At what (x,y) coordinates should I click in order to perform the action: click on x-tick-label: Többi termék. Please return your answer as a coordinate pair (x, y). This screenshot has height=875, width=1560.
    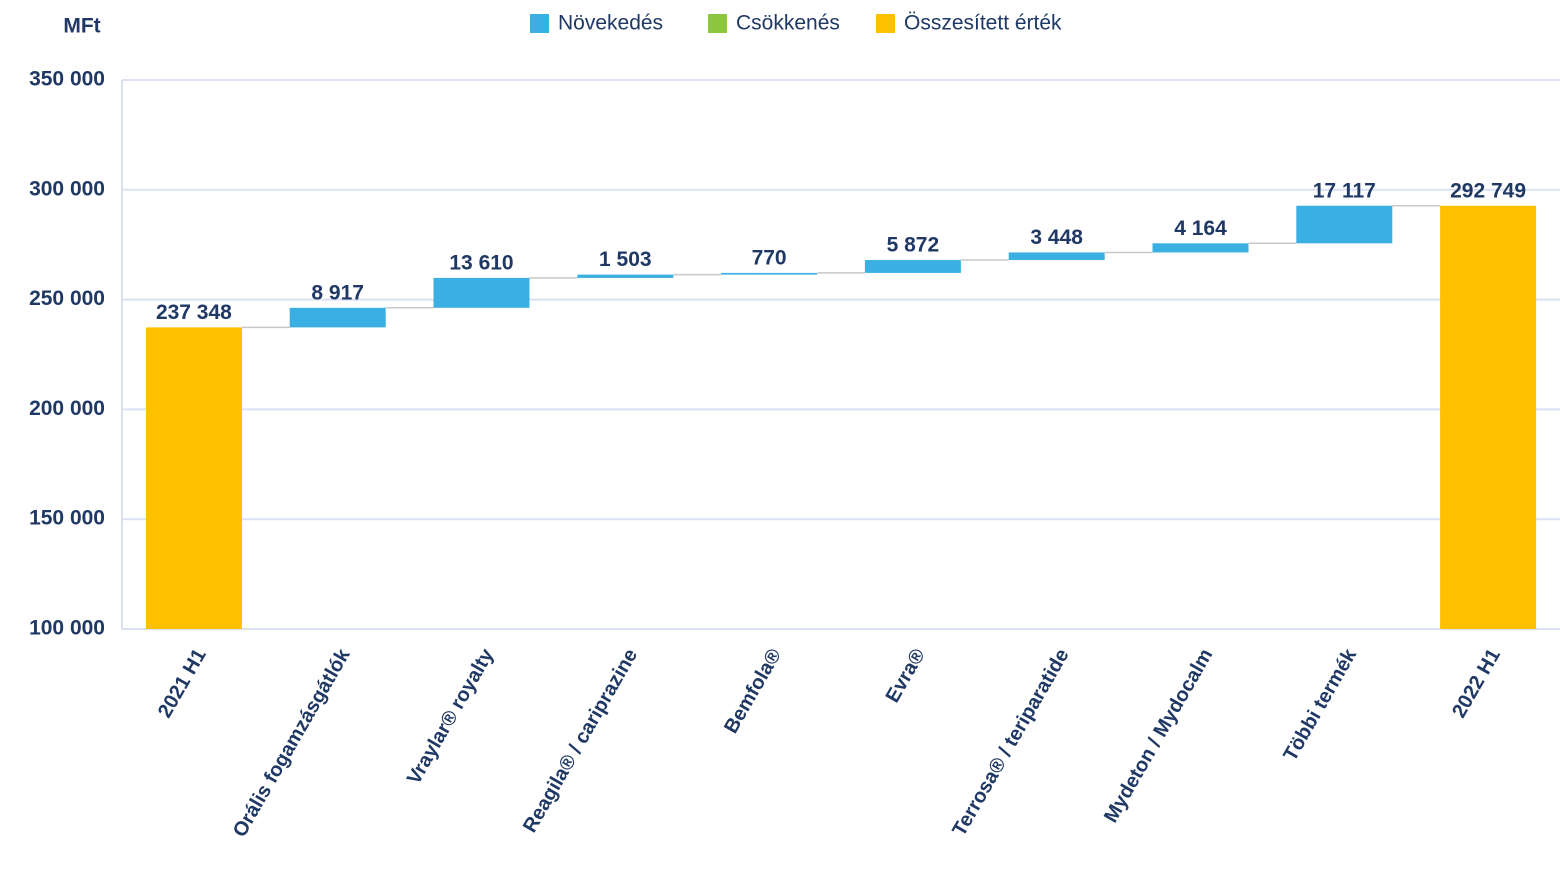
    Looking at the image, I should click on (1320, 704).